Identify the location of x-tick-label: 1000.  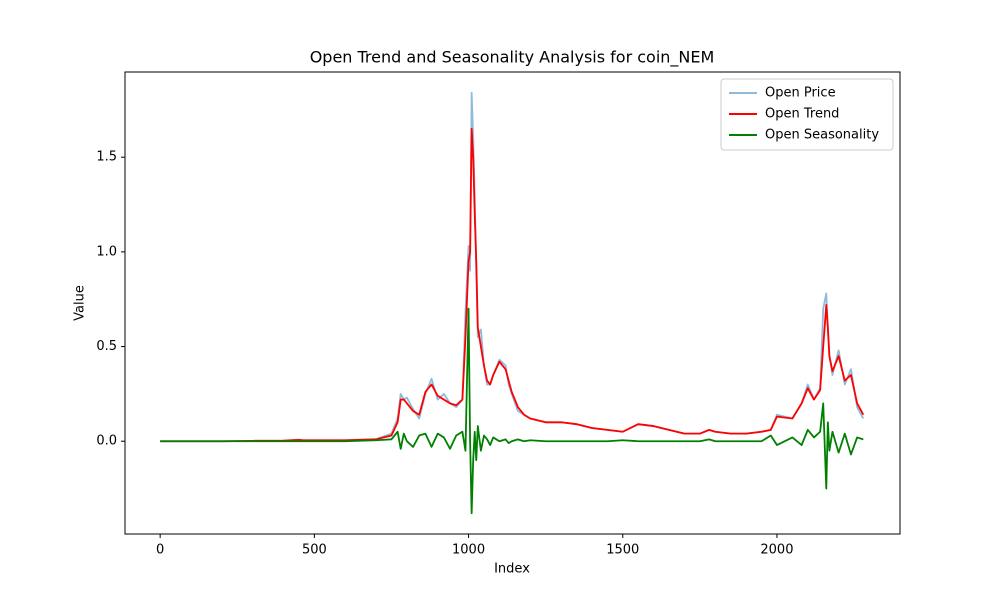
(468, 550).